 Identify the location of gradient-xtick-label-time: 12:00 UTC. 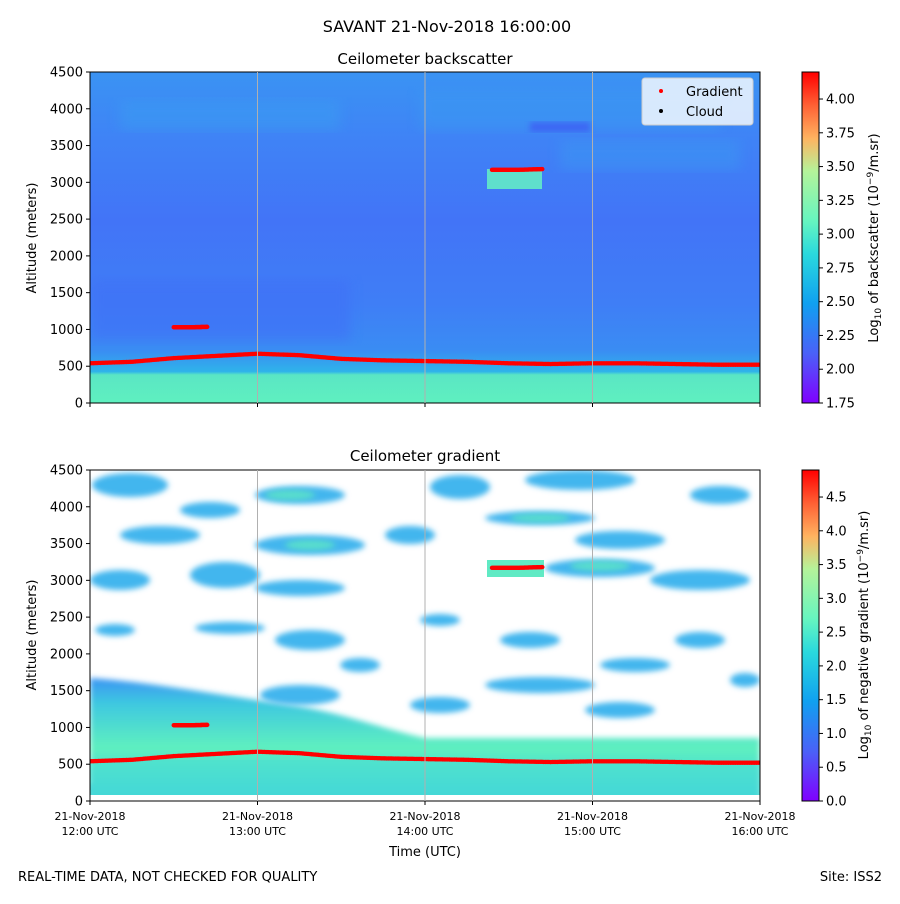
(89, 831).